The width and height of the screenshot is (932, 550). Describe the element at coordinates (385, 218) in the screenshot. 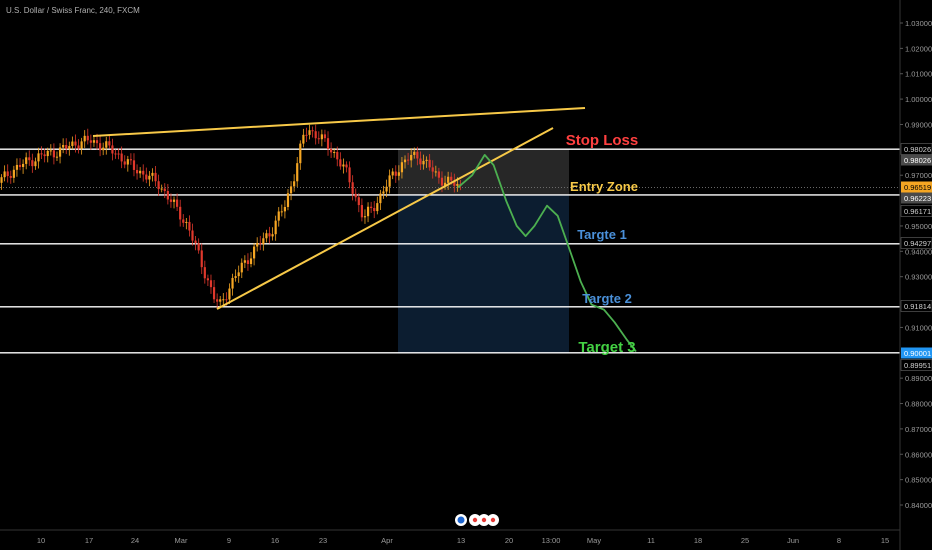

I see `lower-trend-line` at that location.